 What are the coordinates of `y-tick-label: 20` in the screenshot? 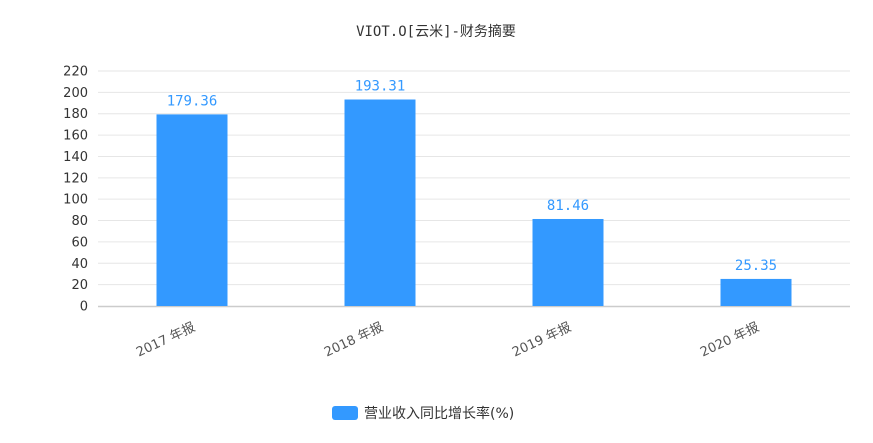 It's located at (79, 285).